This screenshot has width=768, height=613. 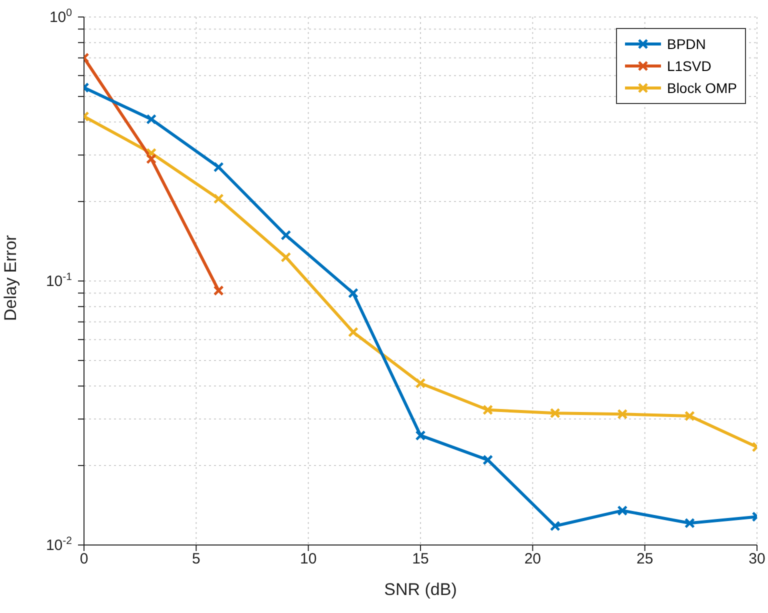 I want to click on y-tick-label: 10$^{-2}$, so click(x=59, y=544).